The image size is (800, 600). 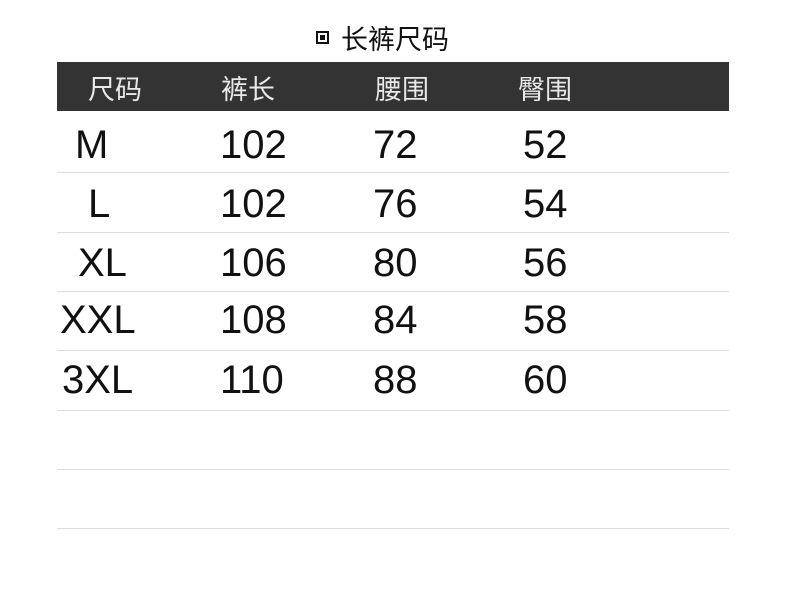 I want to click on table-row: XXL 108 84 58, so click(x=393, y=321).